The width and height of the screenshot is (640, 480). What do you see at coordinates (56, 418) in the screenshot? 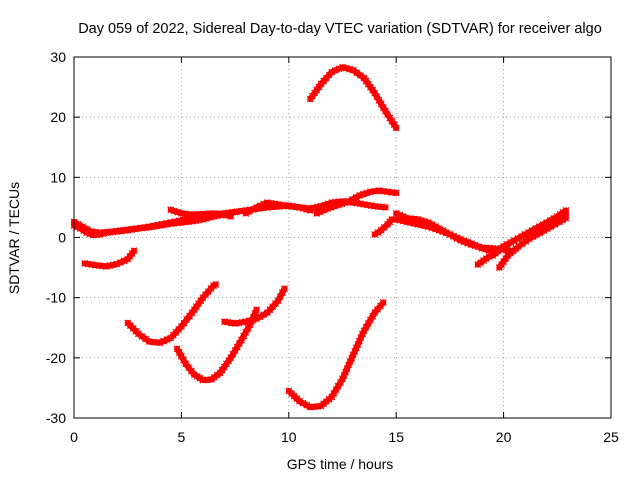
I see `y-tick-label: -30` at bounding box center [56, 418].